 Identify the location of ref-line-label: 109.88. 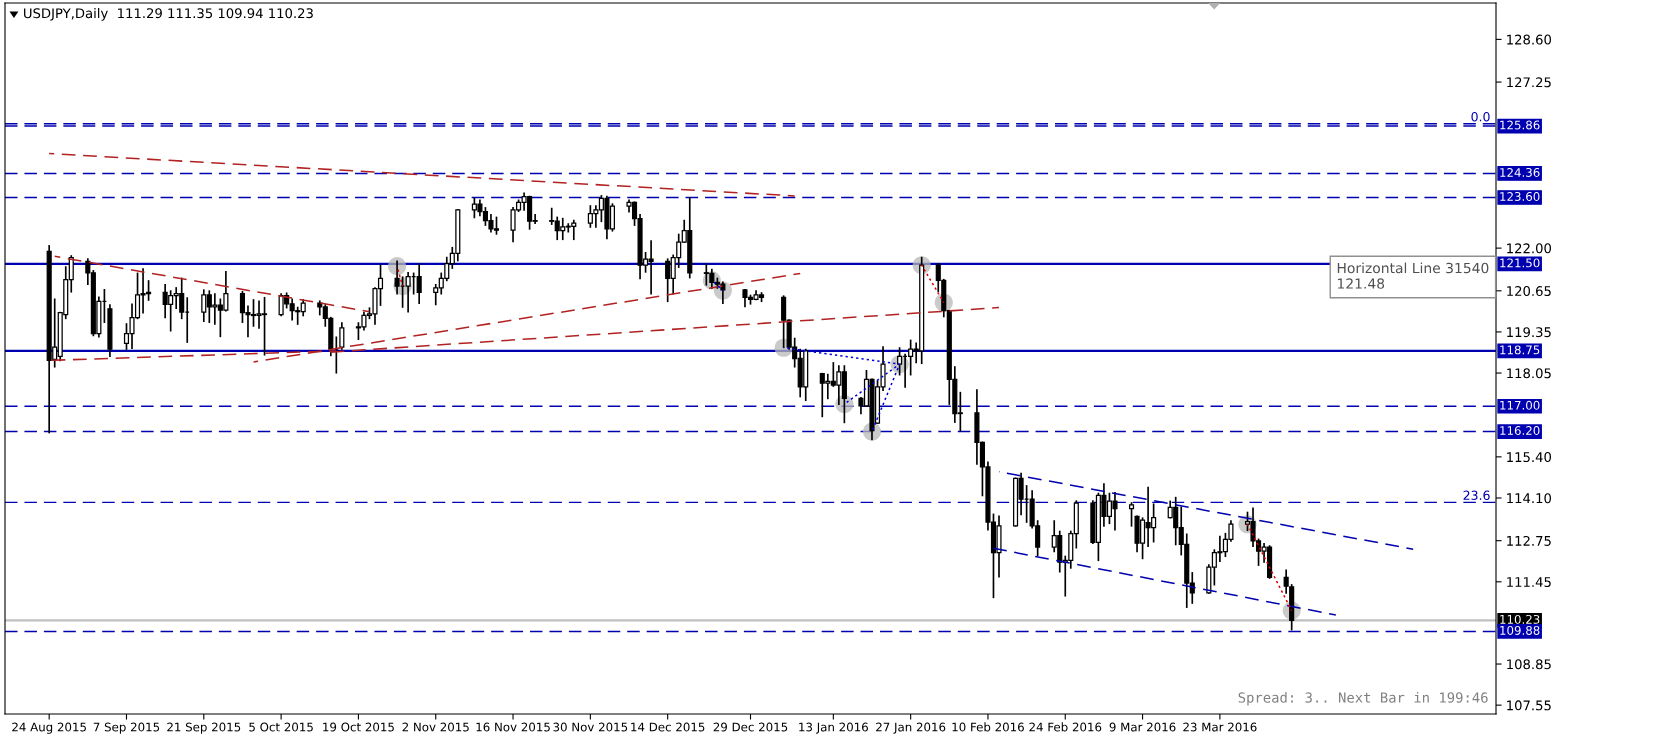
(1520, 630).